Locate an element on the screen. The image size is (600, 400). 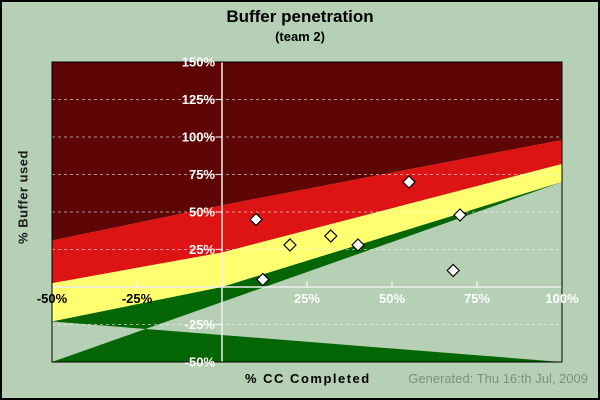
y-tick-label: 50% is located at coordinates (202, 212).